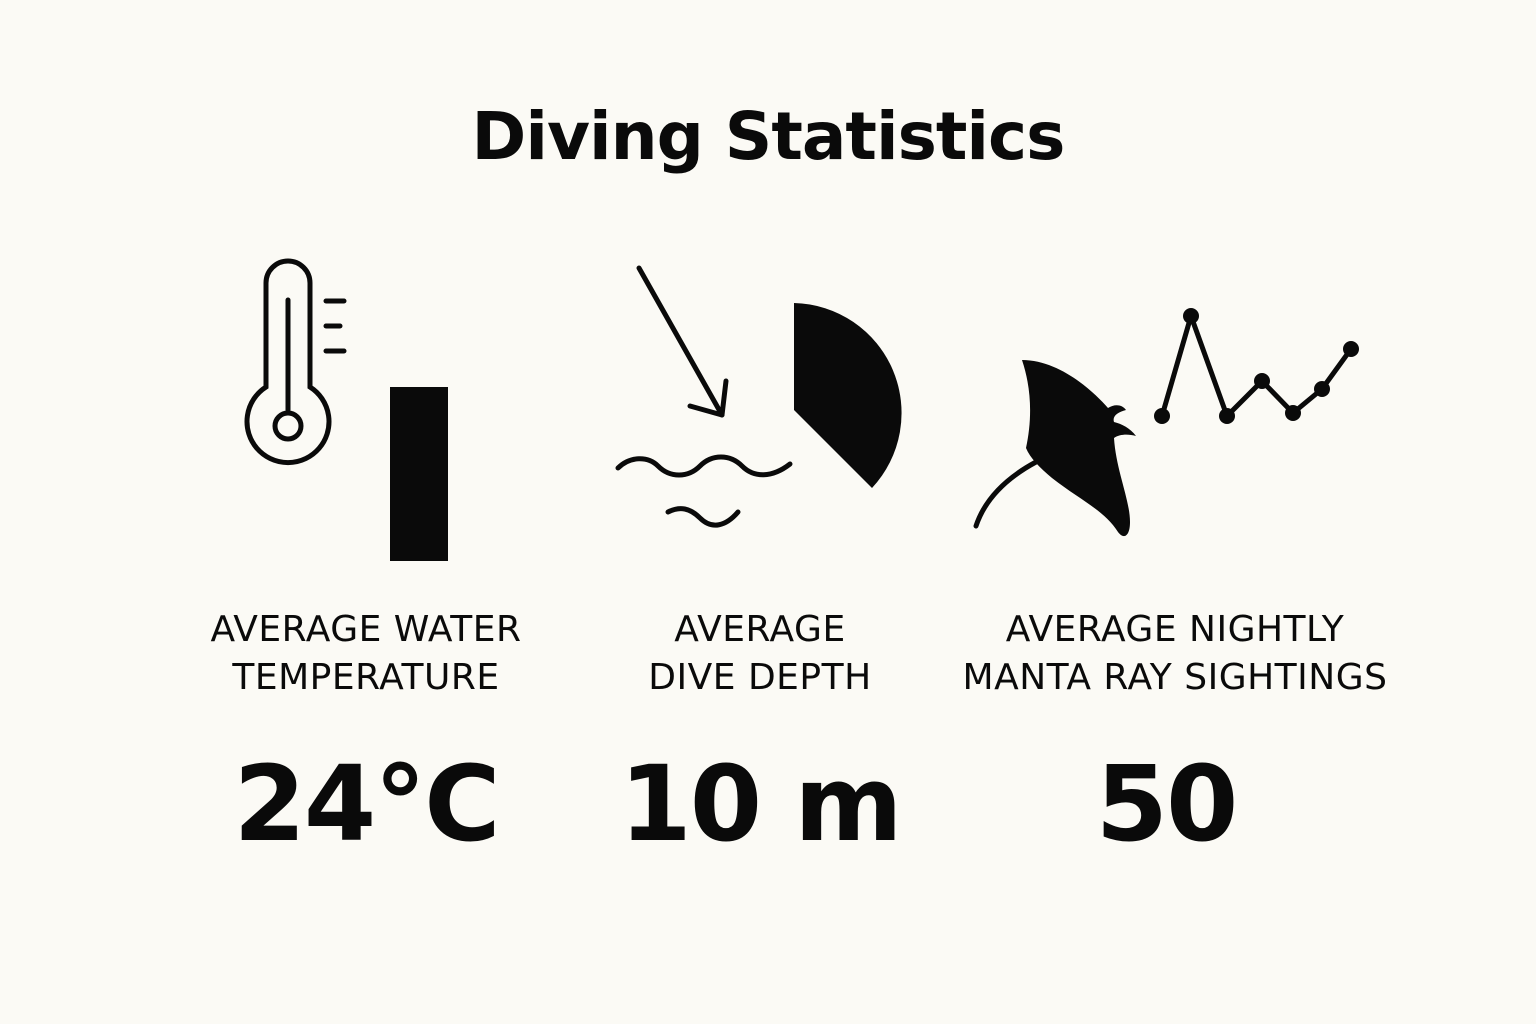 This screenshot has height=1024, width=1536. I want to click on water-temperature-label-line1: AVERAGE WATER, so click(366, 629).